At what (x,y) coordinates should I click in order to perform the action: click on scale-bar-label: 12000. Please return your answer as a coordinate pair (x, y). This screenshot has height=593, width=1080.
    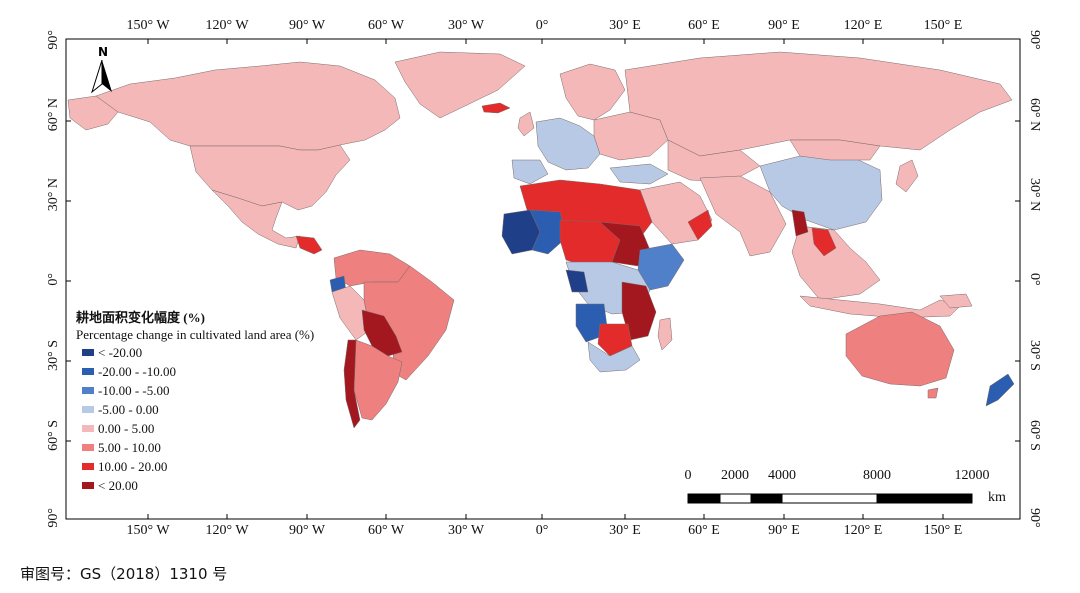
    Looking at the image, I should click on (972, 475).